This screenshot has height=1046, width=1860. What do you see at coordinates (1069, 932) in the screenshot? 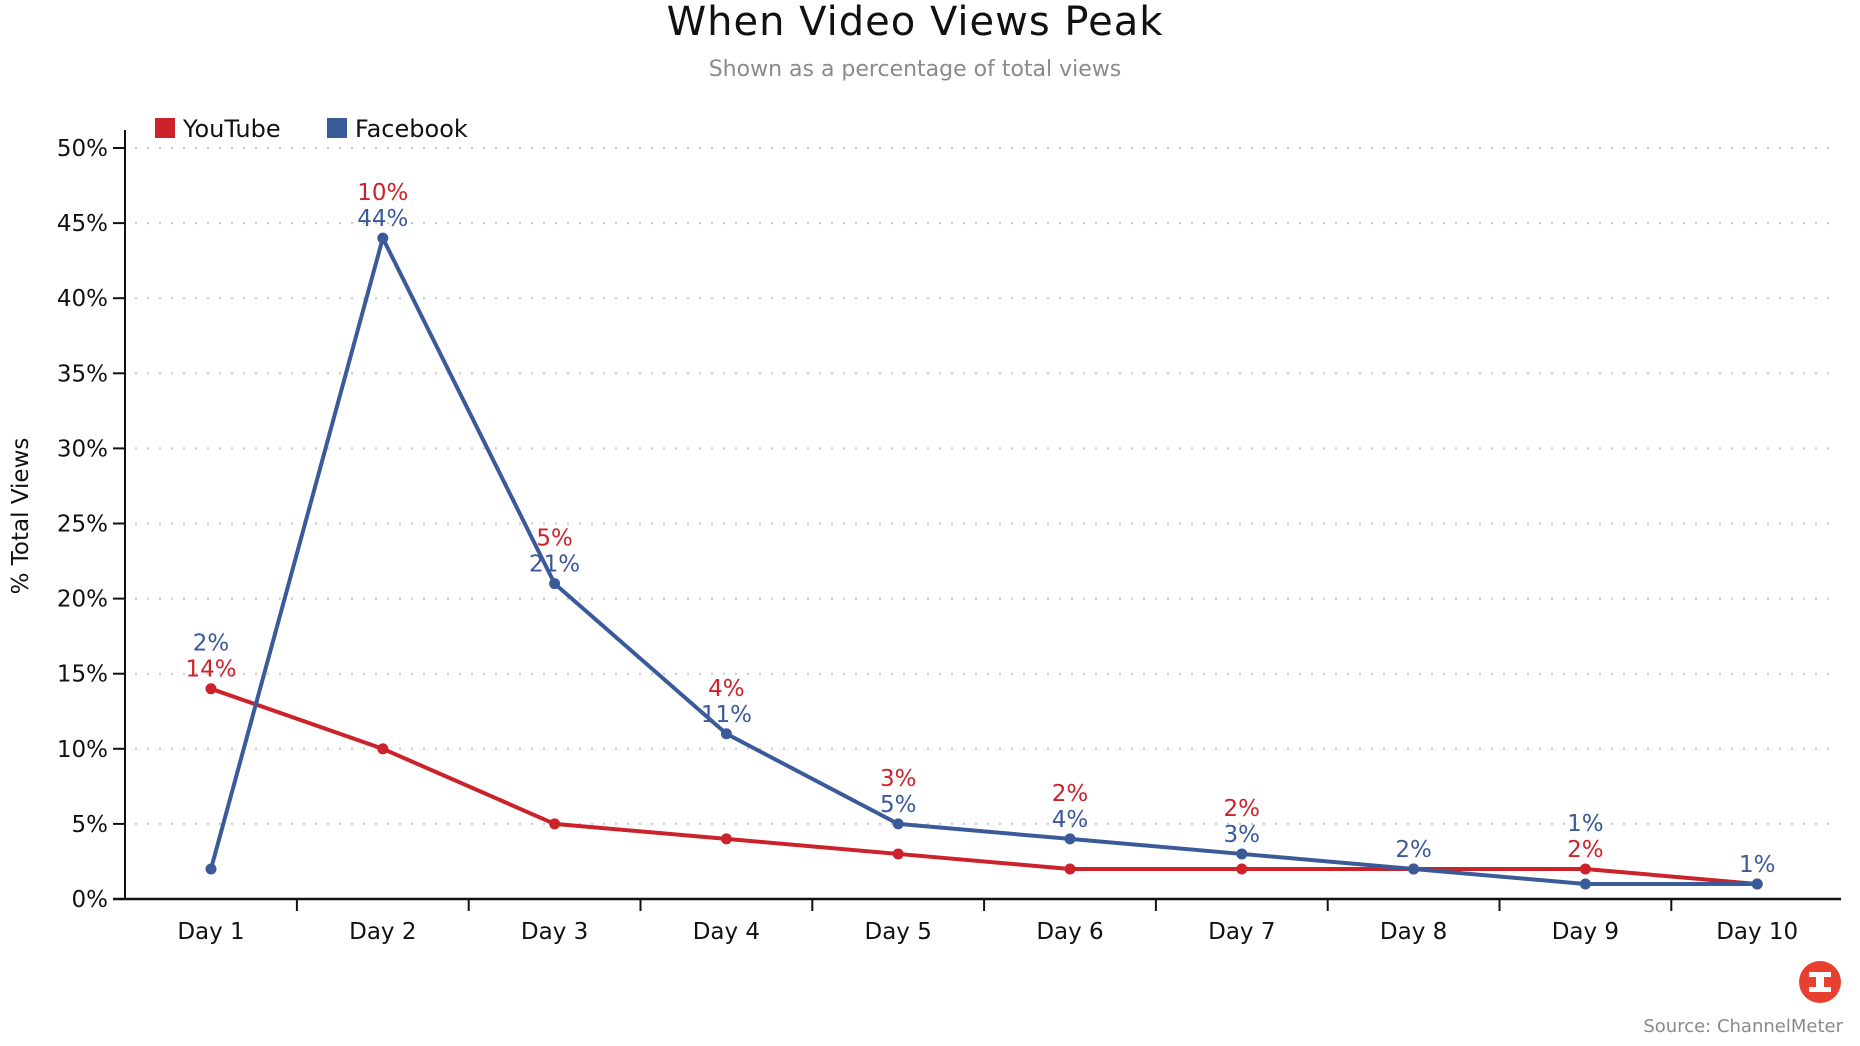
I see `x-tick-label: Day 6` at bounding box center [1069, 932].